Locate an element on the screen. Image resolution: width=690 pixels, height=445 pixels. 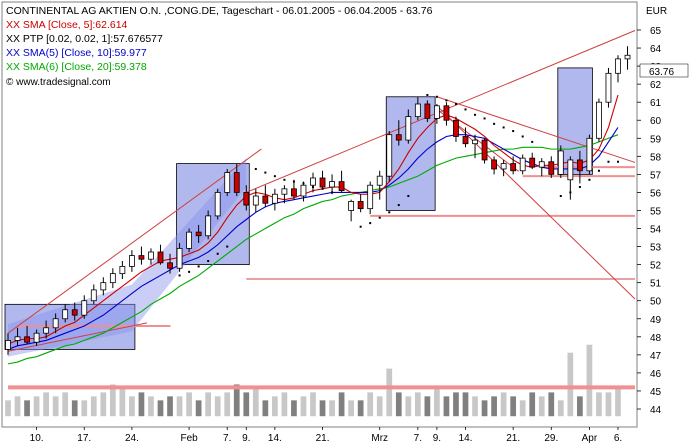
legend-sma5: XX SMA [Close, 5]:62.614 is located at coordinates (66, 25).